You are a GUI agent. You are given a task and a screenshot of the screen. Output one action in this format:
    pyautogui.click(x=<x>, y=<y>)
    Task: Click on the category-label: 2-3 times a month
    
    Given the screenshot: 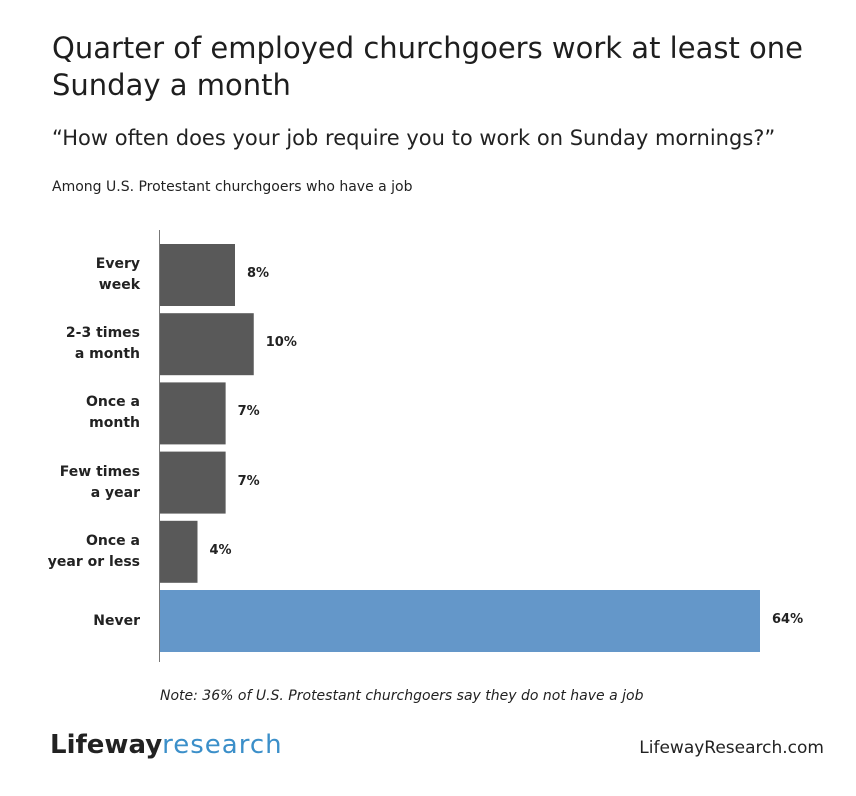 What is the action you would take?
    pyautogui.click(x=102, y=344)
    